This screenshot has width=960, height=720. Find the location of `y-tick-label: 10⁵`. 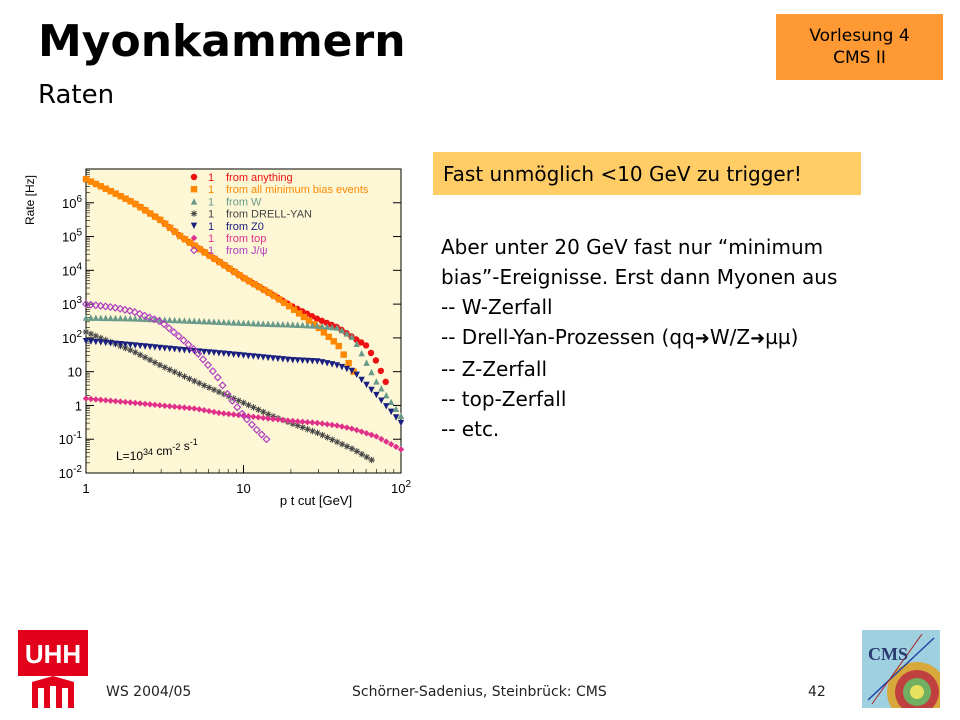

y-tick-label: 10⁵ is located at coordinates (72, 236).